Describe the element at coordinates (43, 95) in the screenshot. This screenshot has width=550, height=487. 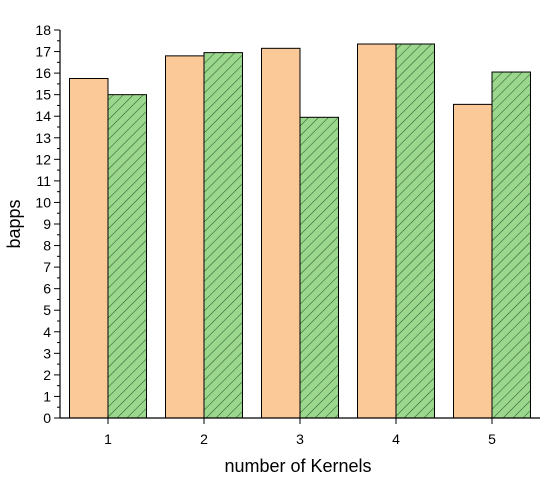
I see `y-tick-label: 15` at that location.